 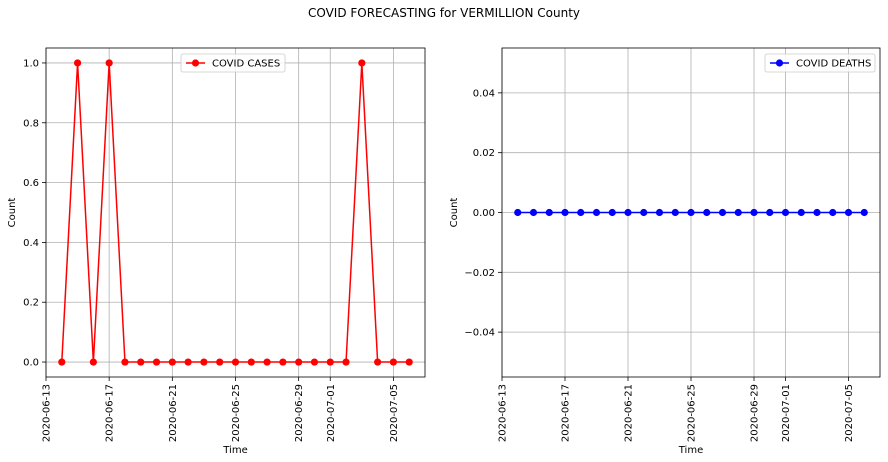 I want to click on y-tick-label: 0.4, so click(x=31, y=243).